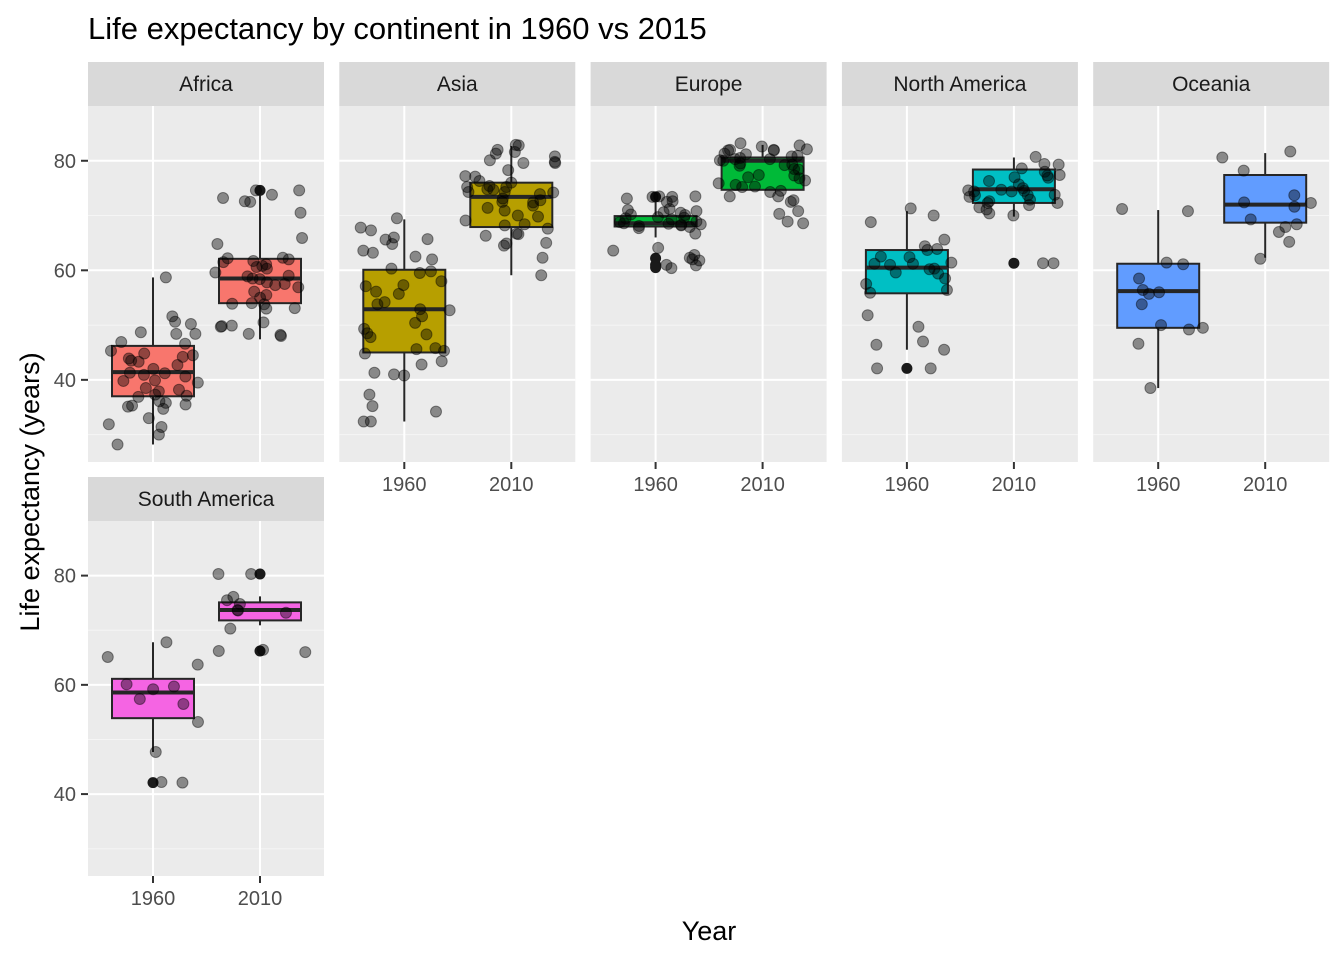  I want to click on x-tick-label: 2010, so click(1265, 485).